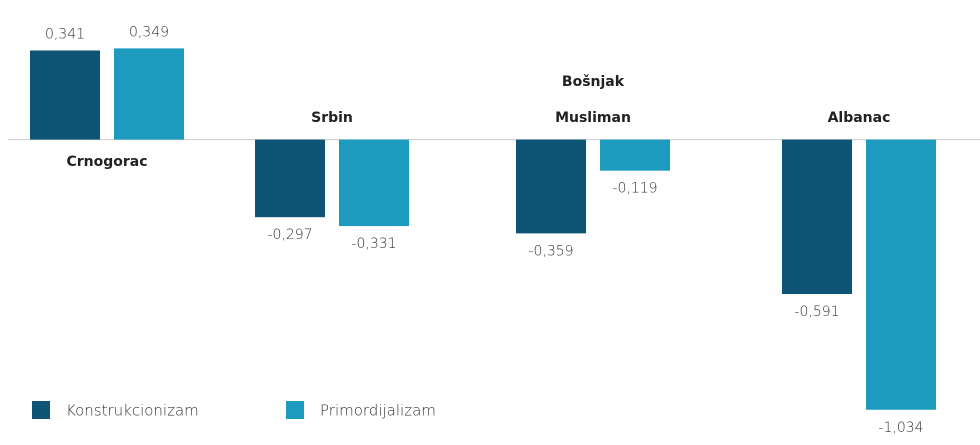  What do you see at coordinates (593, 99) in the screenshot?
I see `category-label: Bošnjak Musliman` at bounding box center [593, 99].